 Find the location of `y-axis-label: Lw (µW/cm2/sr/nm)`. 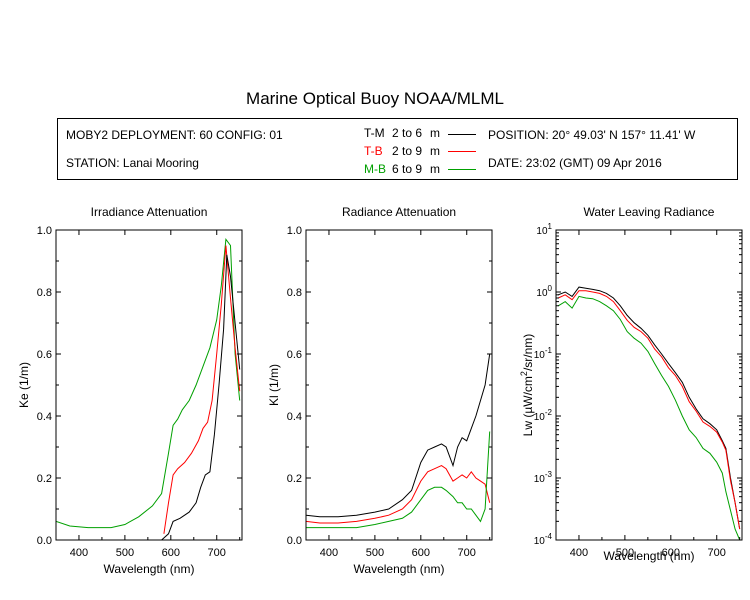

y-axis-label: Lw (µW/cm2/sr/nm) is located at coordinates (527, 385).